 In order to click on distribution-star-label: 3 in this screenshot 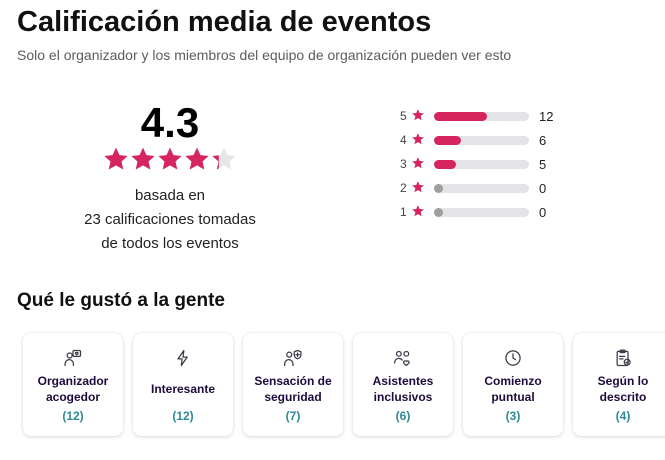, I will do `click(403, 164)`.